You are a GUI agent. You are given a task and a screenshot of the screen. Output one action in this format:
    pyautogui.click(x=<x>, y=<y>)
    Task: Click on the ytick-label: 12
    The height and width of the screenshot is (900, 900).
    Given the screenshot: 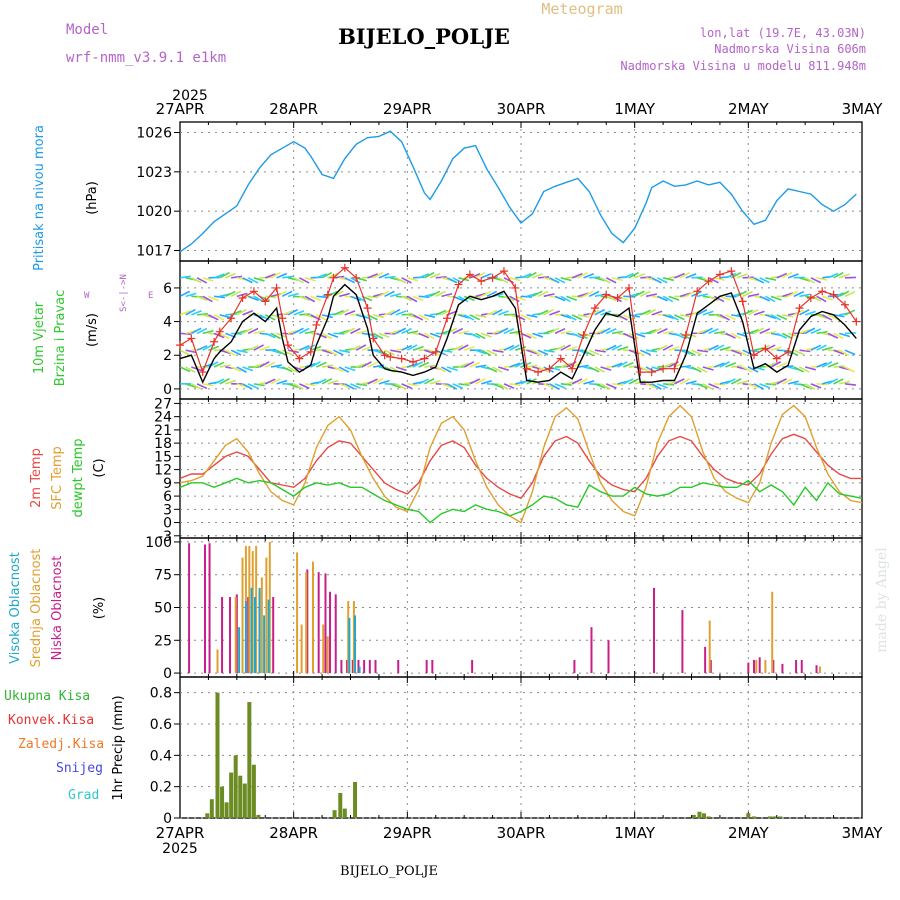 What is the action you would take?
    pyautogui.click(x=163, y=471)
    